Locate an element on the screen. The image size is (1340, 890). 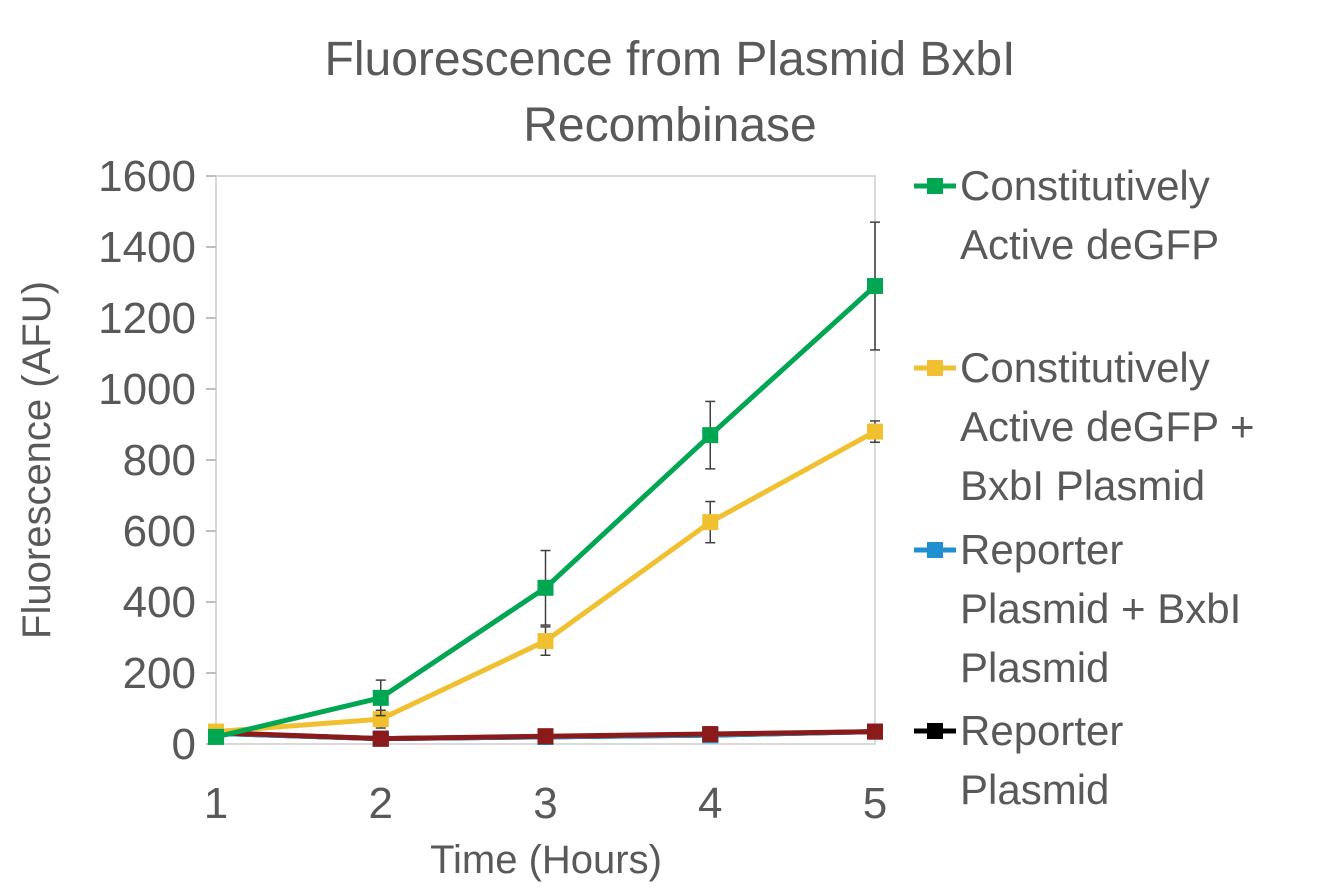
legend-label: BxbI Plasmid is located at coordinates (1082, 485).